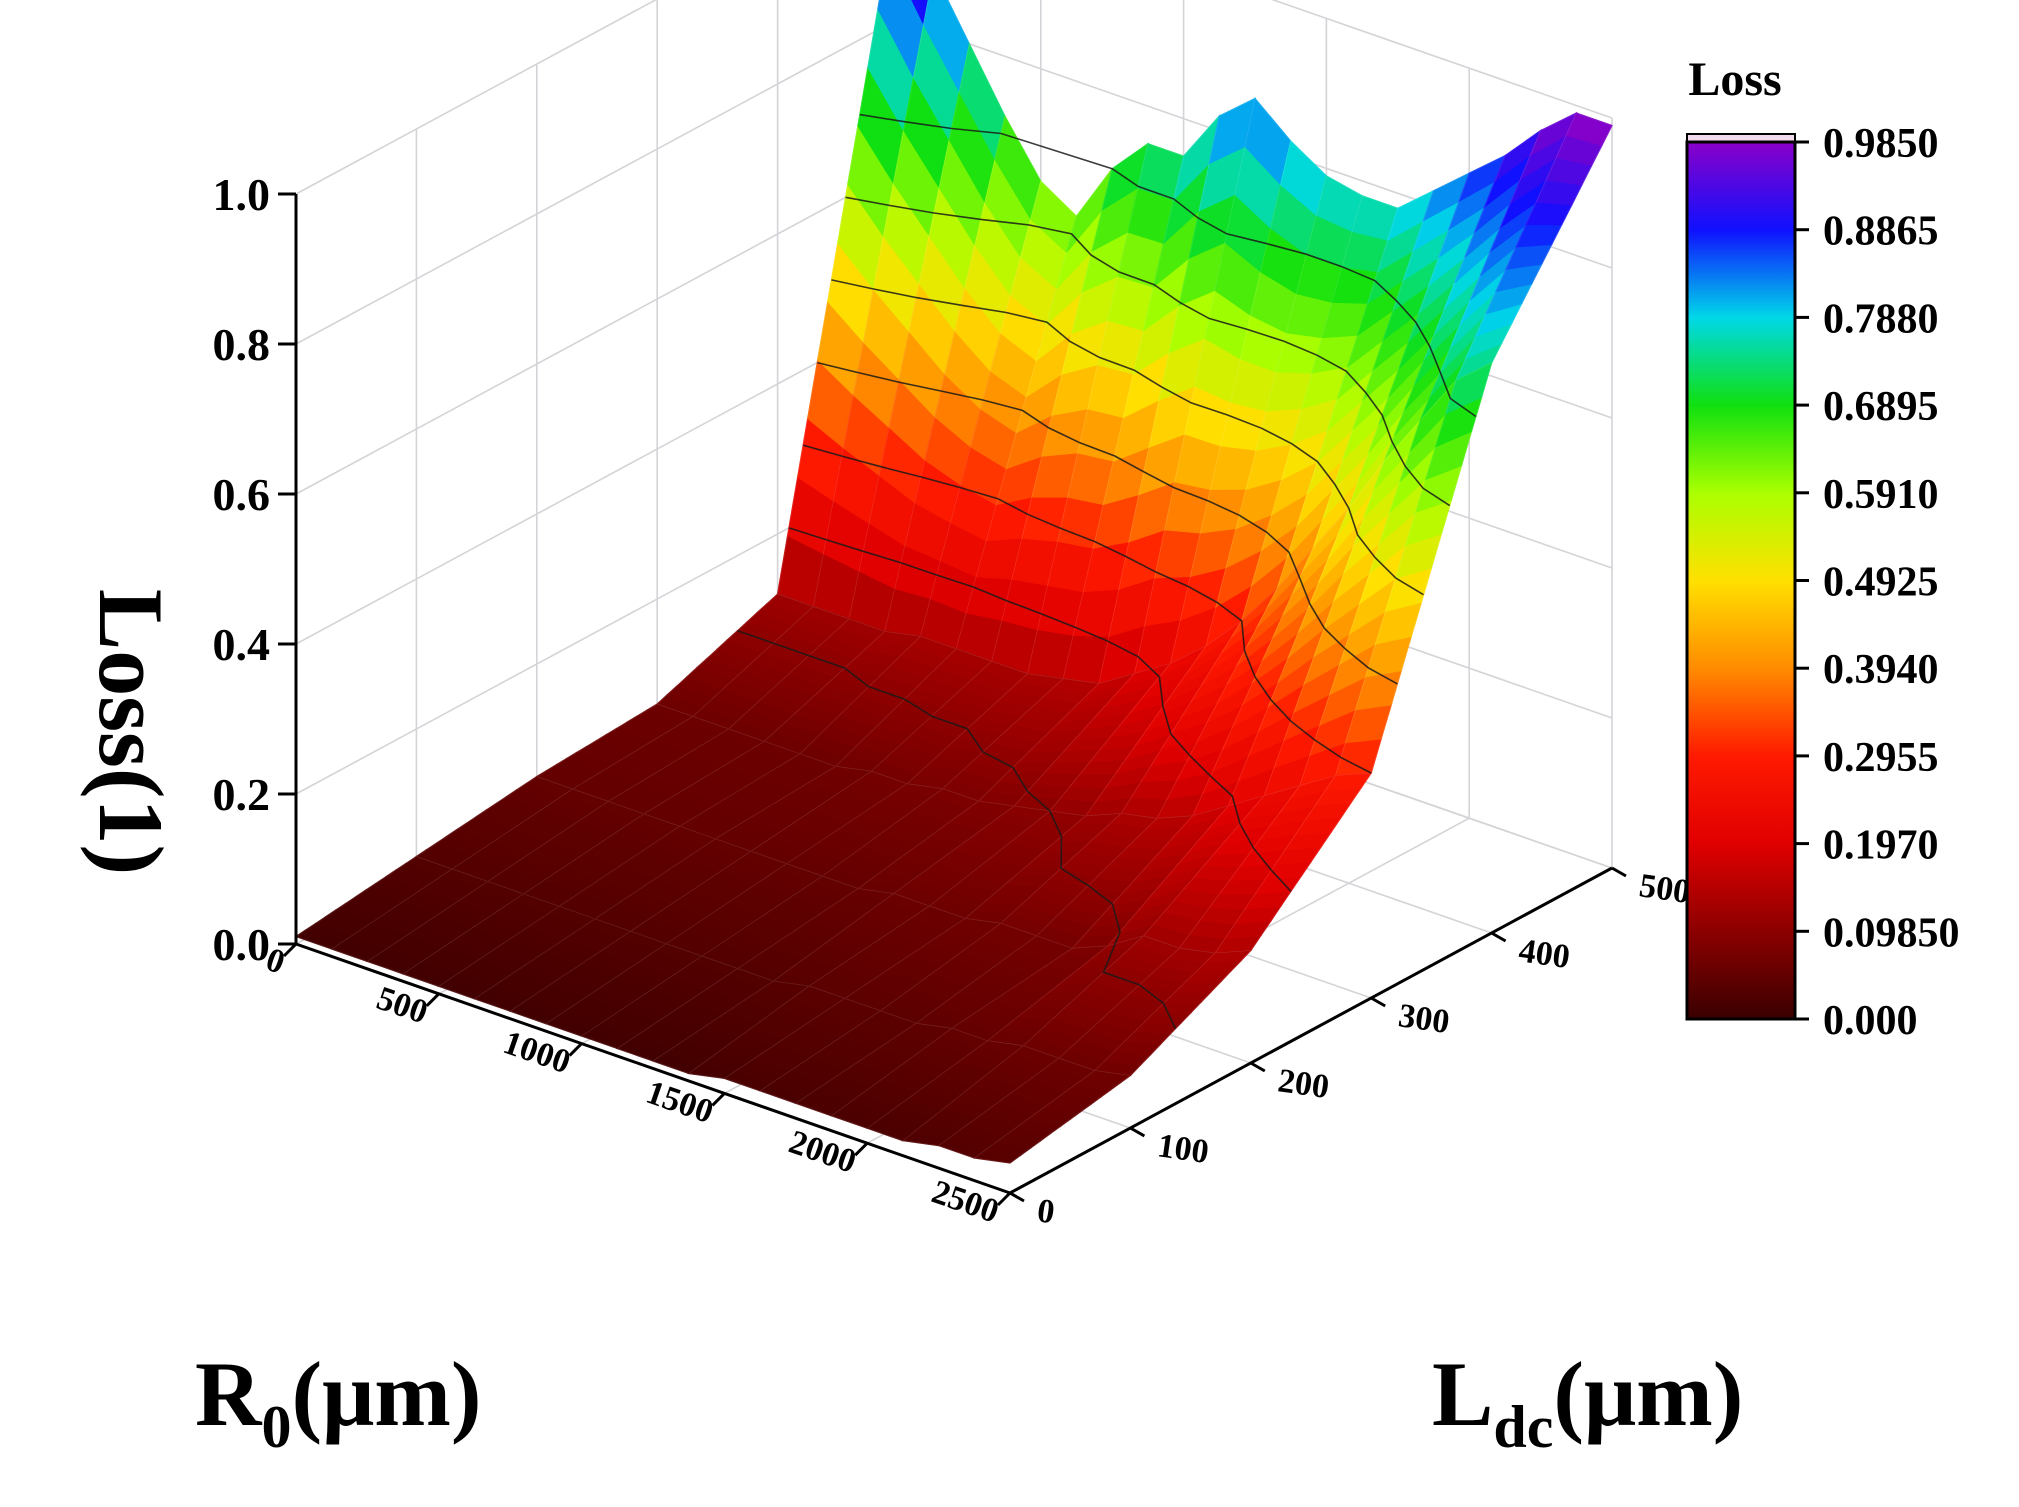 The image size is (2019, 1507). Describe the element at coordinates (242, 194) in the screenshot. I see `z-tick-label: 1.0` at that location.